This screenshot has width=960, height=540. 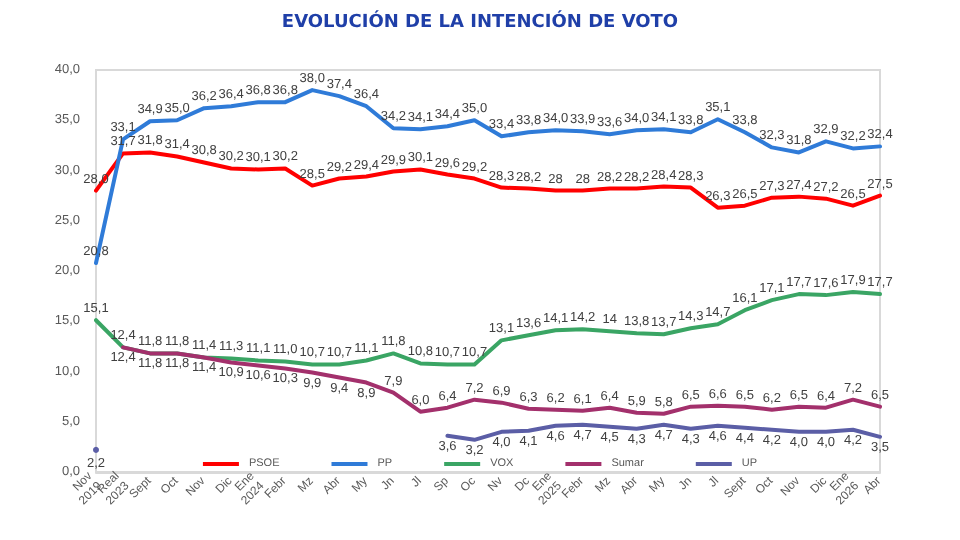 What do you see at coordinates (480, 21) in the screenshot?
I see `chart-title: EVOLUCIÓN DE LA INTENCIÓN DE VOTO` at bounding box center [480, 21].